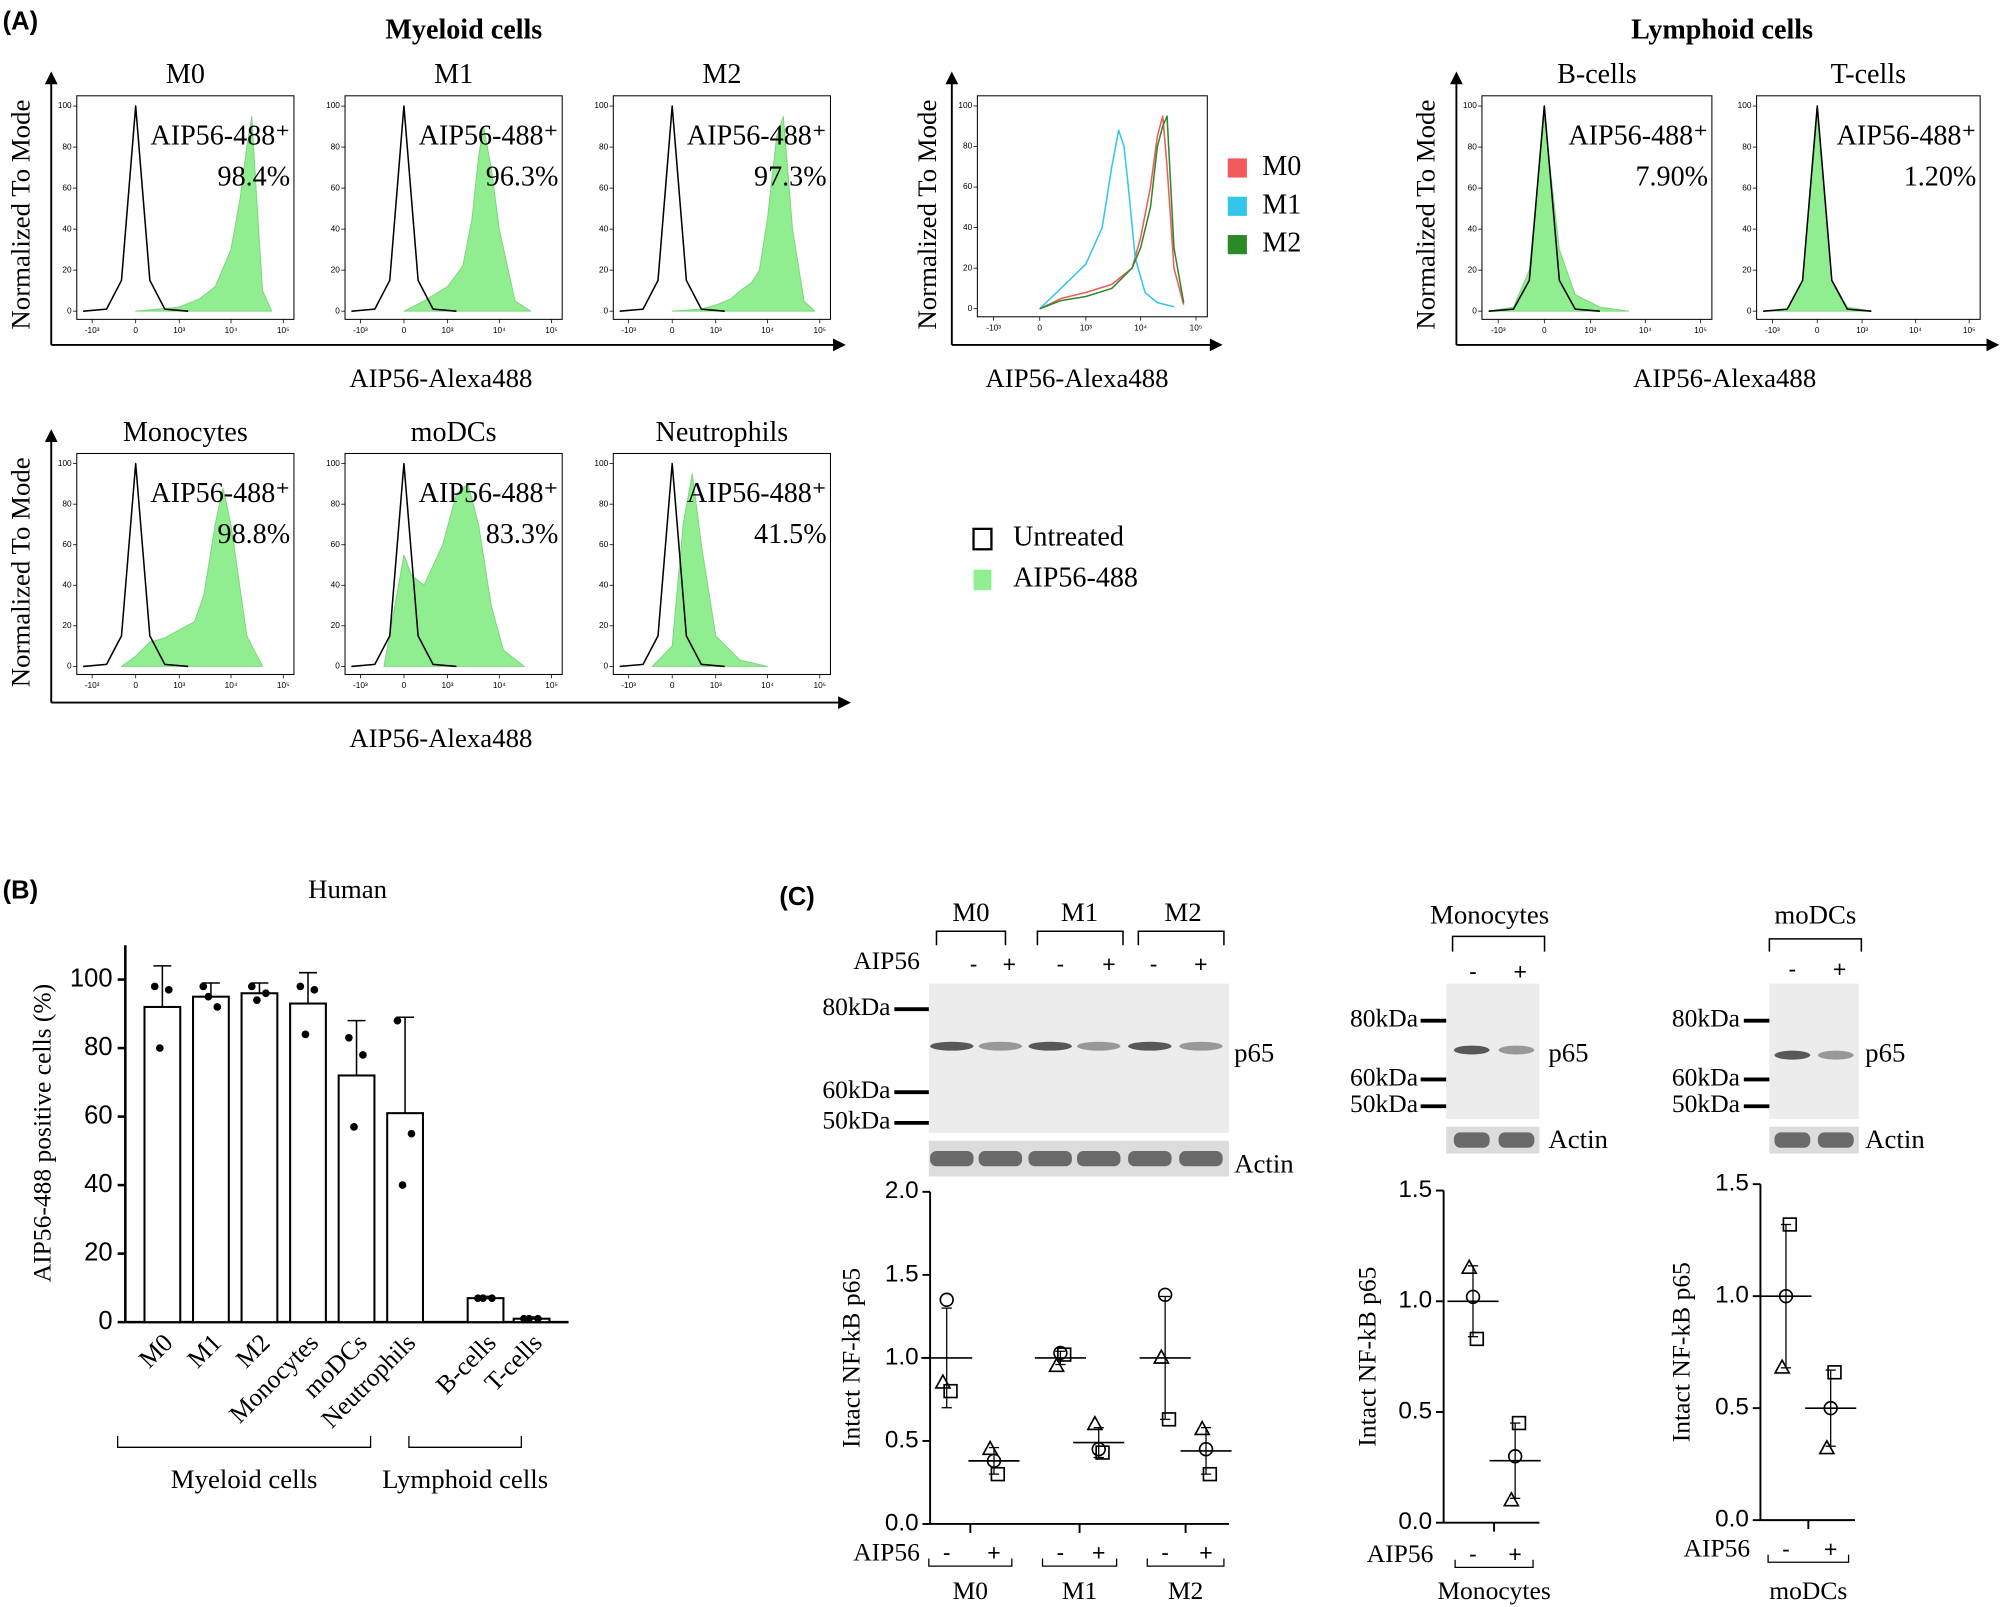 The height and width of the screenshot is (1607, 2002). Describe the element at coordinates (1815, 914) in the screenshot. I see `blot-group-label: moDCs` at that location.